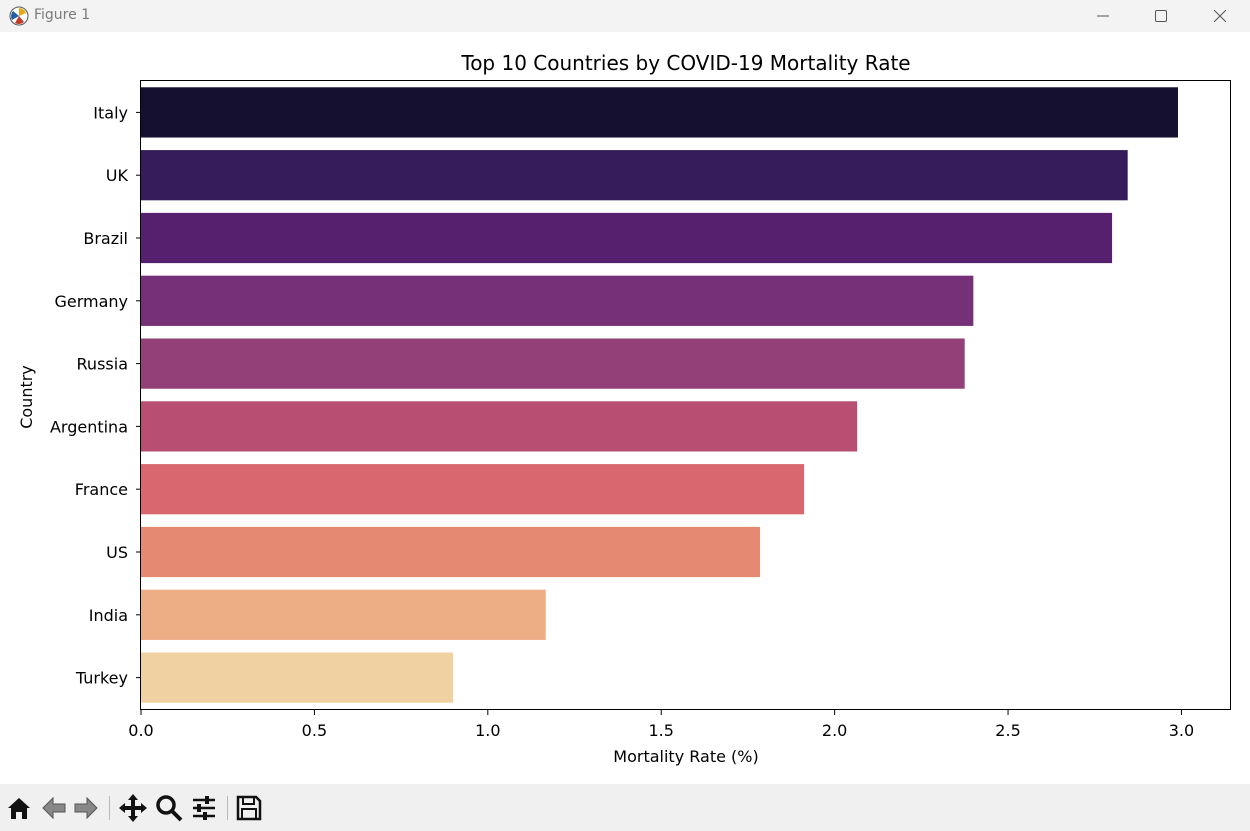 Image resolution: width=1250 pixels, height=831 pixels. Describe the element at coordinates (660, 730) in the screenshot. I see `x-tick-label: 1.5` at that location.